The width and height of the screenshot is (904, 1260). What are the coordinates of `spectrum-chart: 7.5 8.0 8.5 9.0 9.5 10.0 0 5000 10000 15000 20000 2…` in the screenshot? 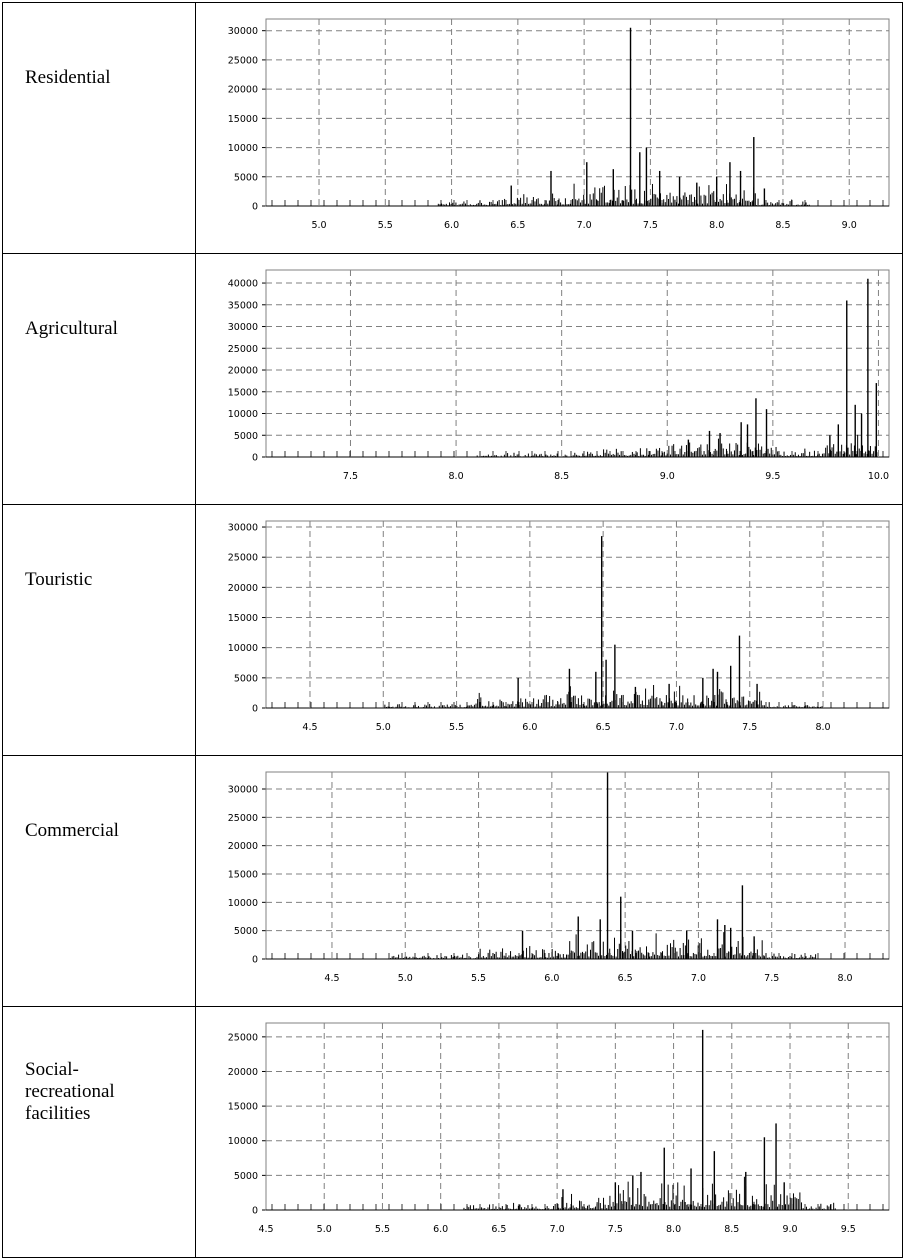 It's located at (559, 375).